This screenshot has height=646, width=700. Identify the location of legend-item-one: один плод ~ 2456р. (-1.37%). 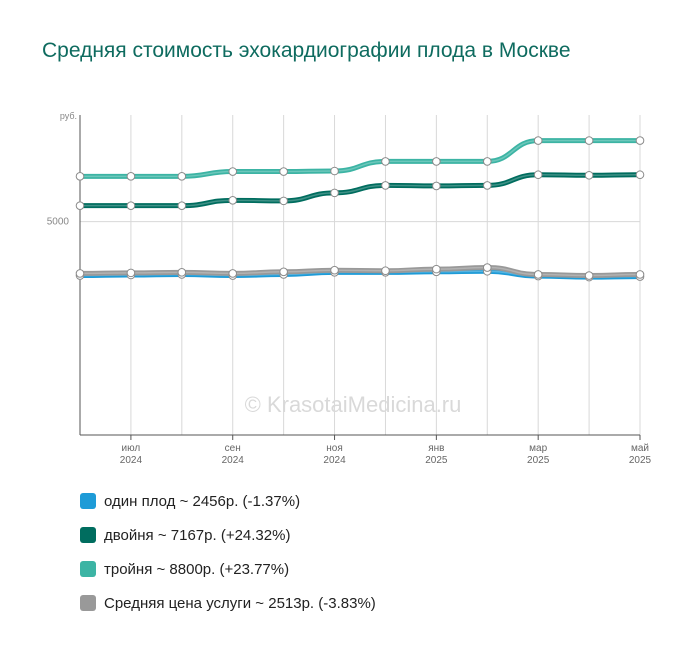
(228, 501).